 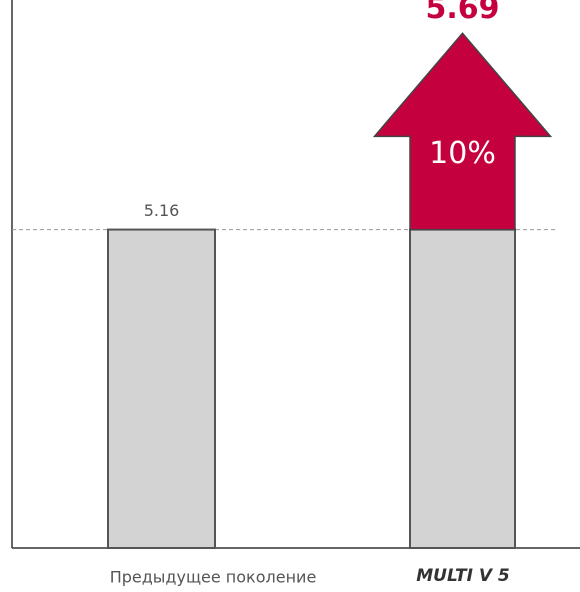 What do you see at coordinates (213, 577) in the screenshot?
I see `x-tick-label: Предыдущее поколение` at bounding box center [213, 577].